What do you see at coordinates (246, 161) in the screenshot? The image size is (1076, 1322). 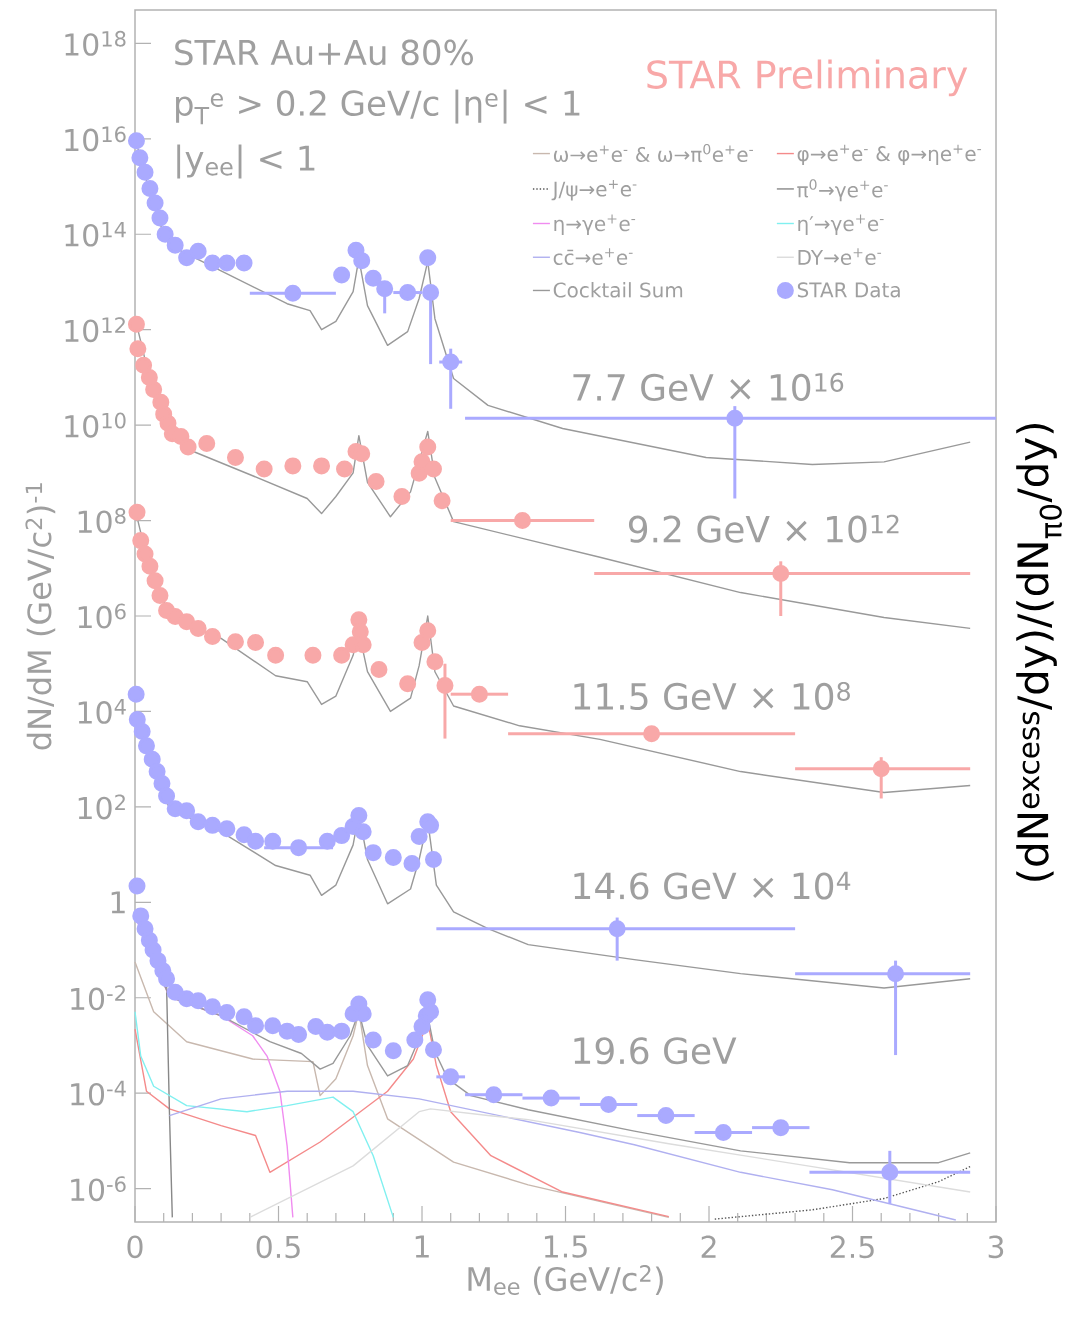 I see `annotation: |y$_{ee}$| < 1` at bounding box center [246, 161].